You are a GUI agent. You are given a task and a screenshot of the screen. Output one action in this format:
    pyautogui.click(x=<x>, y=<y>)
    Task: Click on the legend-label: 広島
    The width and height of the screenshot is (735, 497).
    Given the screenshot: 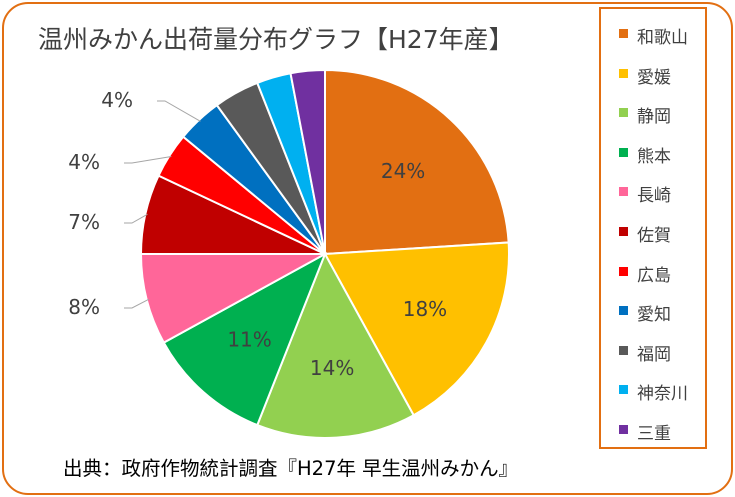 What is the action you would take?
    pyautogui.click(x=654, y=275)
    